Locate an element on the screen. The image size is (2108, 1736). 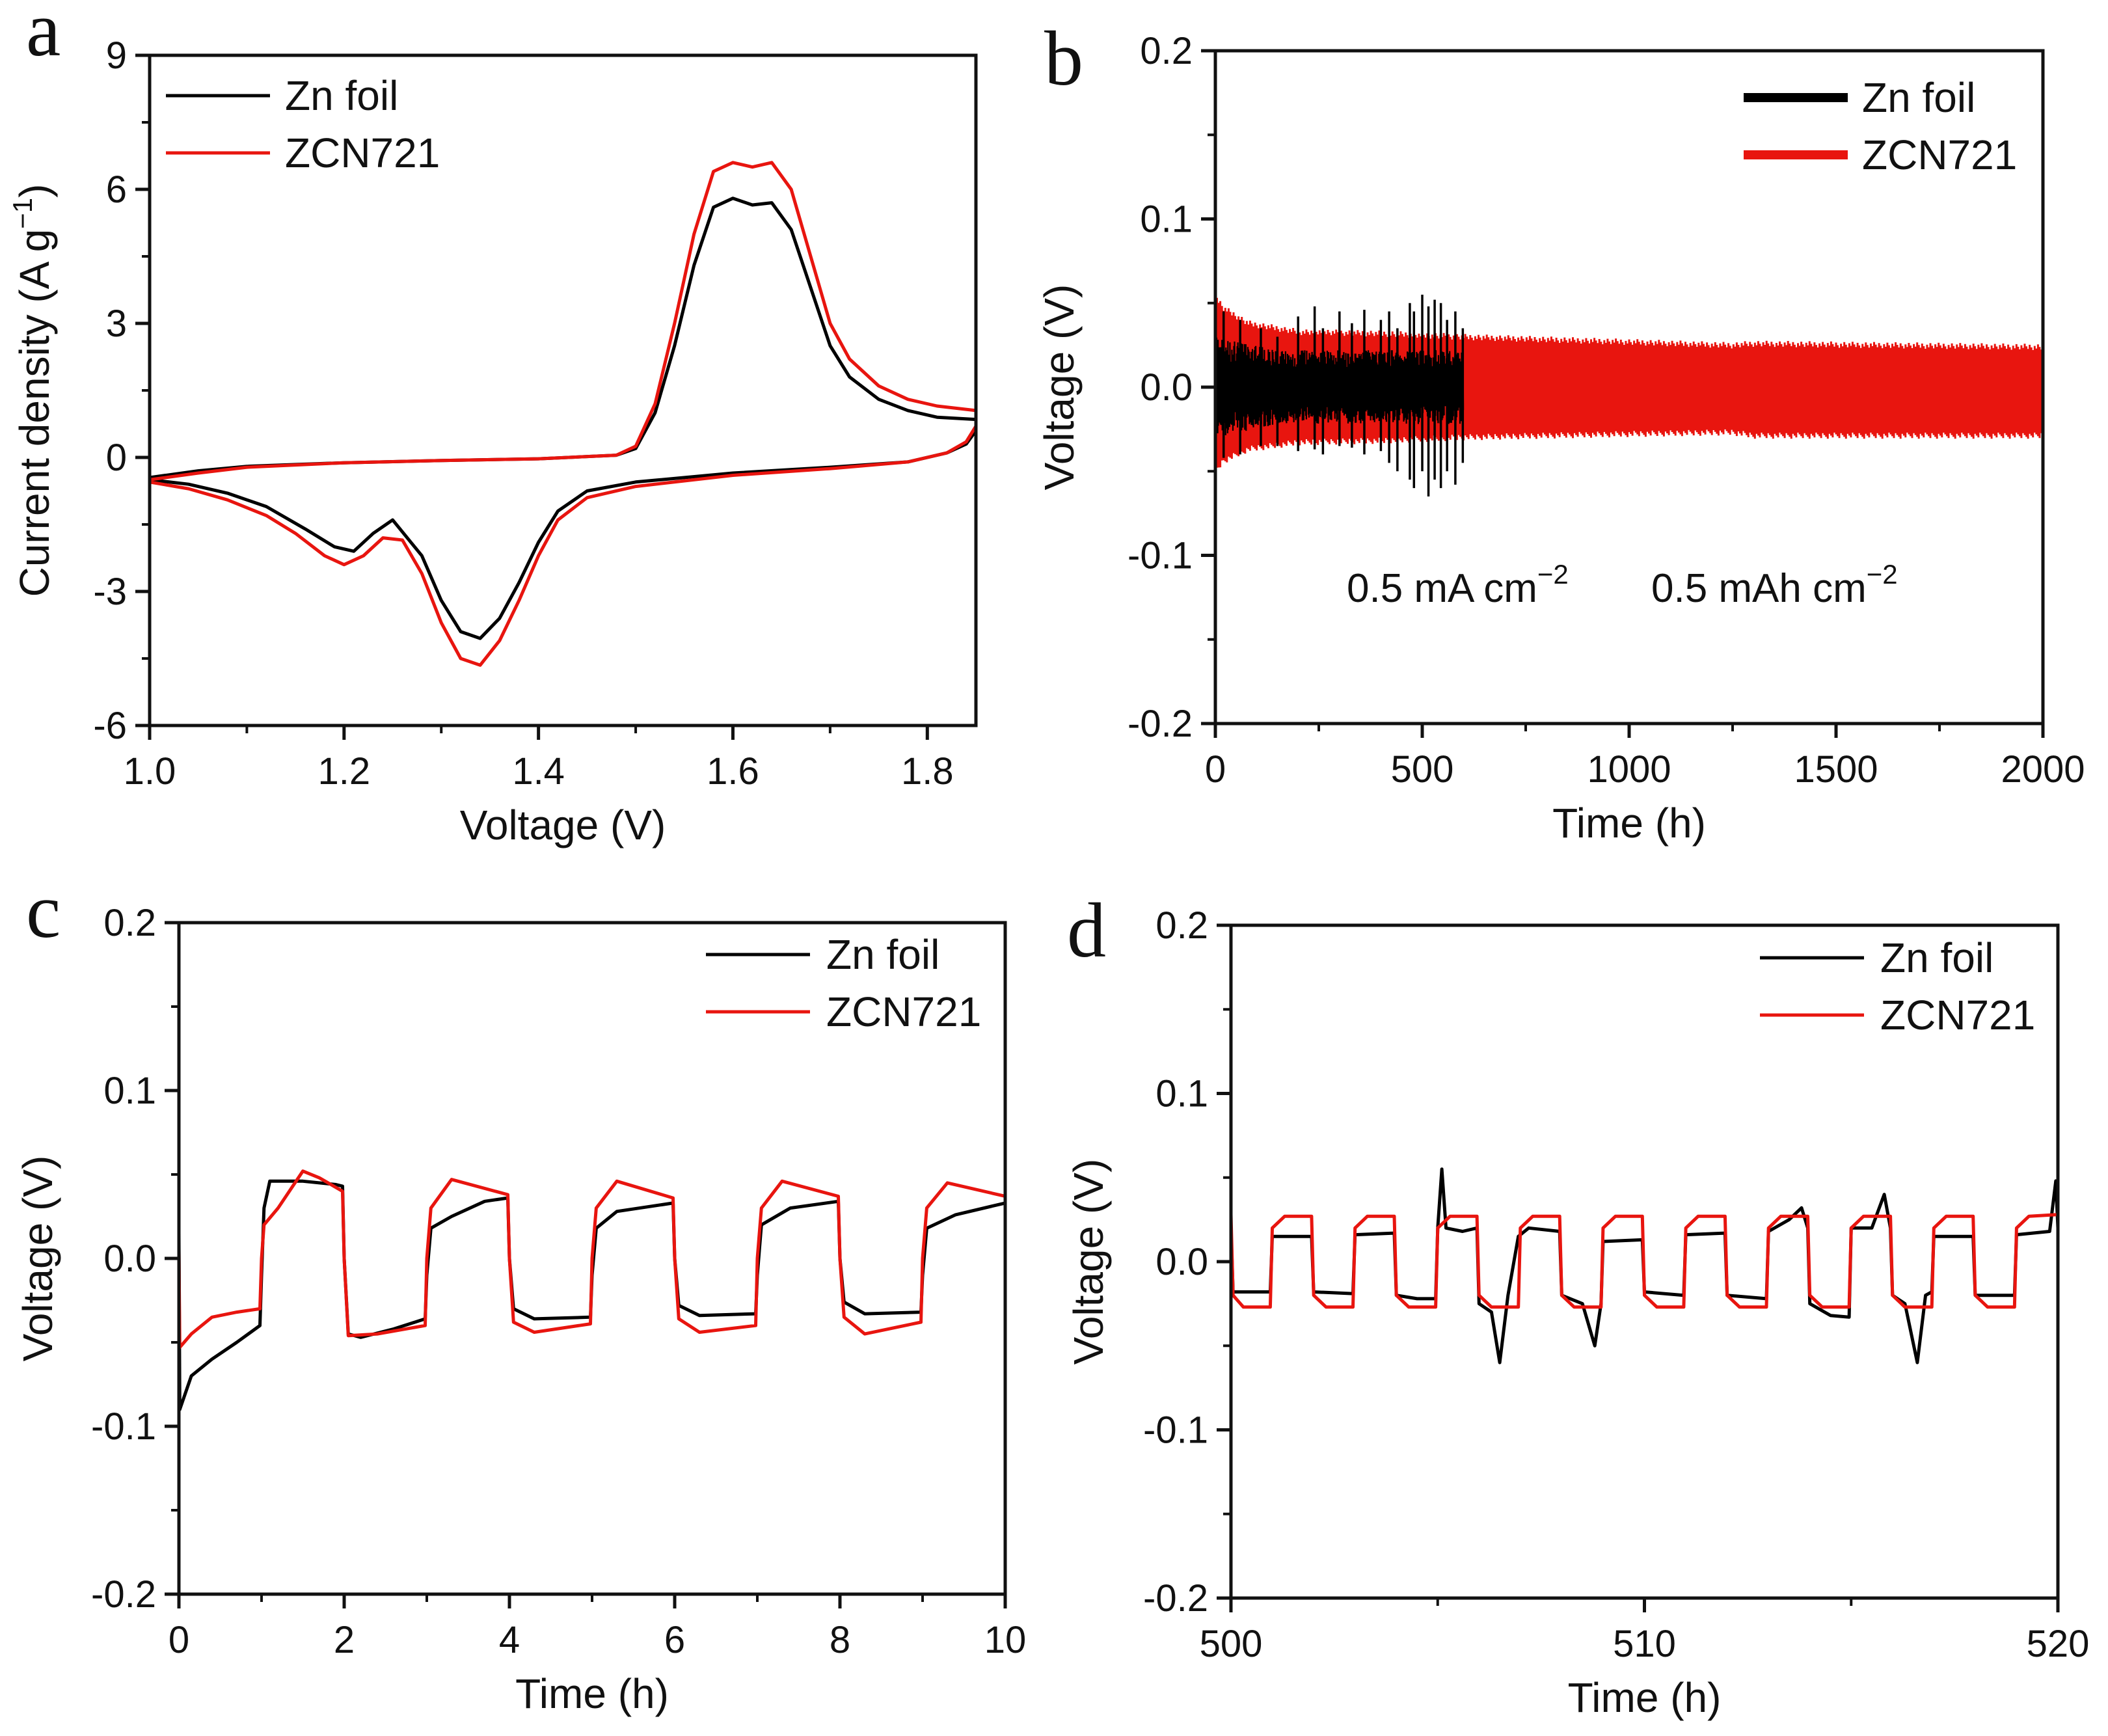
series-zn-foil-line is located at coordinates (563, 418).